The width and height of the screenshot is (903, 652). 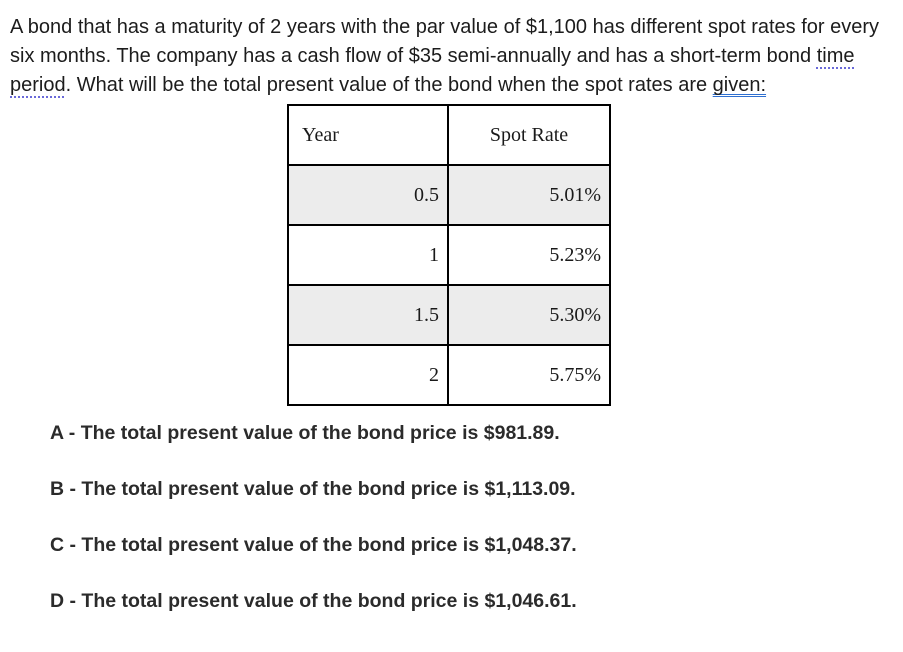 I want to click on table-header-row: Year Spot Rate, so click(x=449, y=135).